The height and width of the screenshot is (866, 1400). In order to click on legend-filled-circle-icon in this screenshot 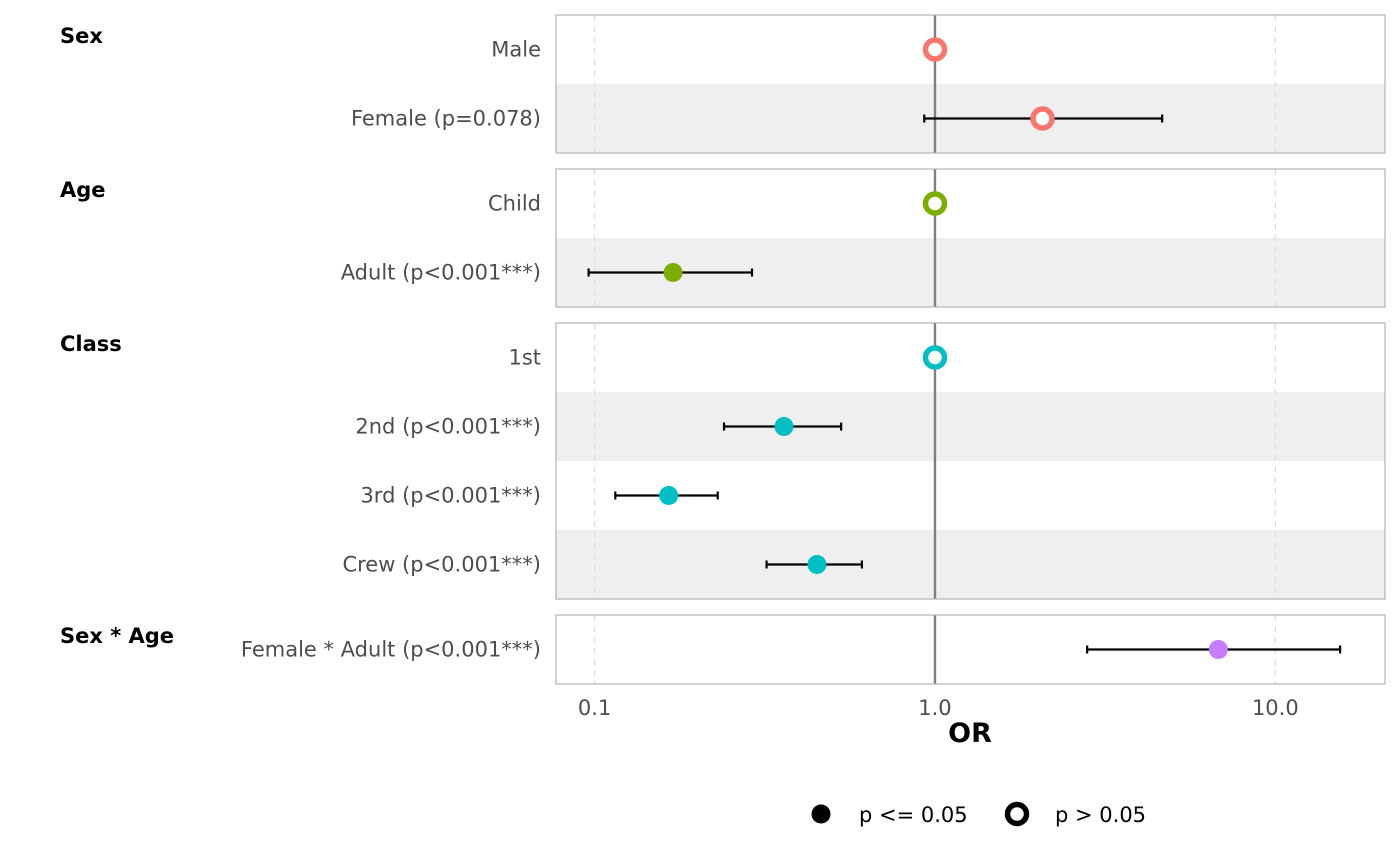, I will do `click(821, 814)`.